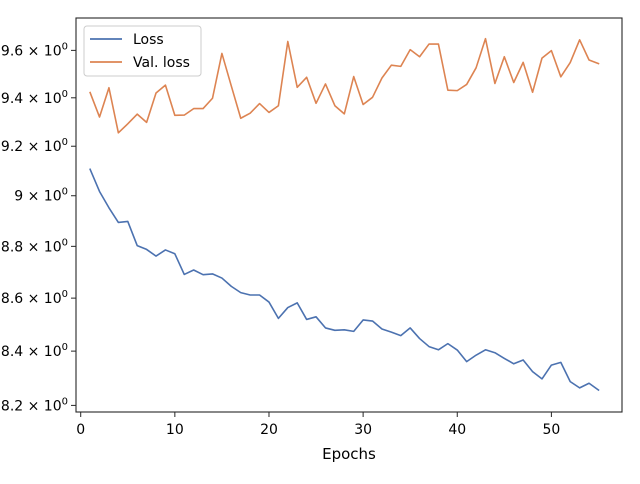 The width and height of the screenshot is (640, 484). Describe the element at coordinates (34, 146) in the screenshot. I see `y-tick-label: 9.2 × 100` at that location.